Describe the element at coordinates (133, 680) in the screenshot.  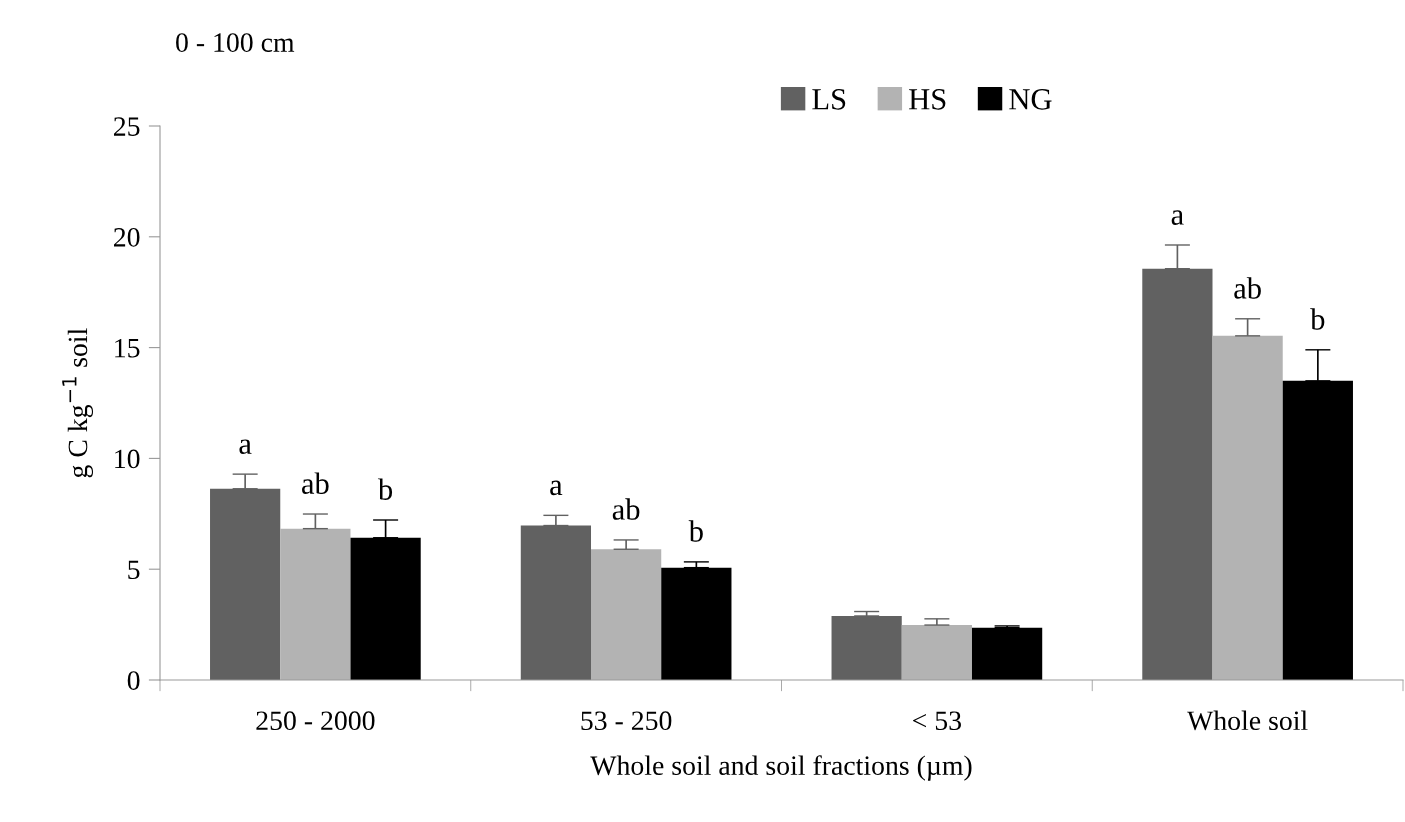
I see `y-tick-label: 0` at that location.